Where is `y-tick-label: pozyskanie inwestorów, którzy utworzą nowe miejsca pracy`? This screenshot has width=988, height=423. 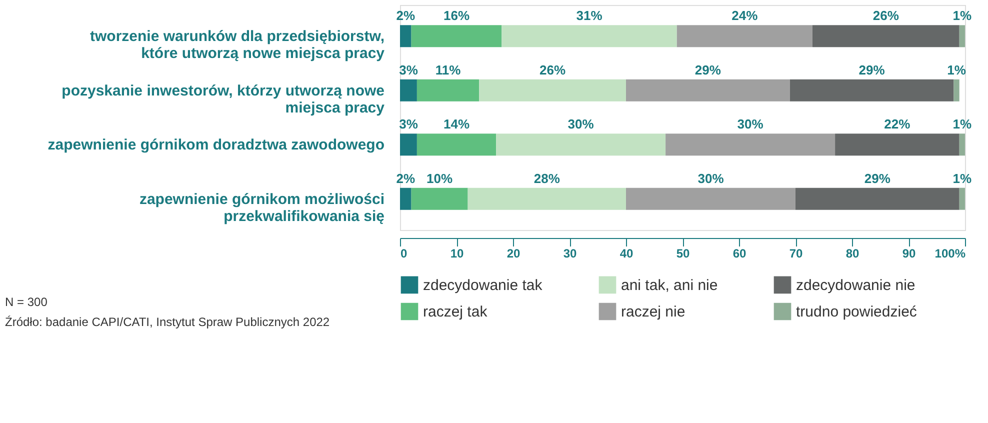 y-tick-label: pozyskanie inwestorów, którzy utworzą nowe miejsca pracy is located at coordinates (224, 99).